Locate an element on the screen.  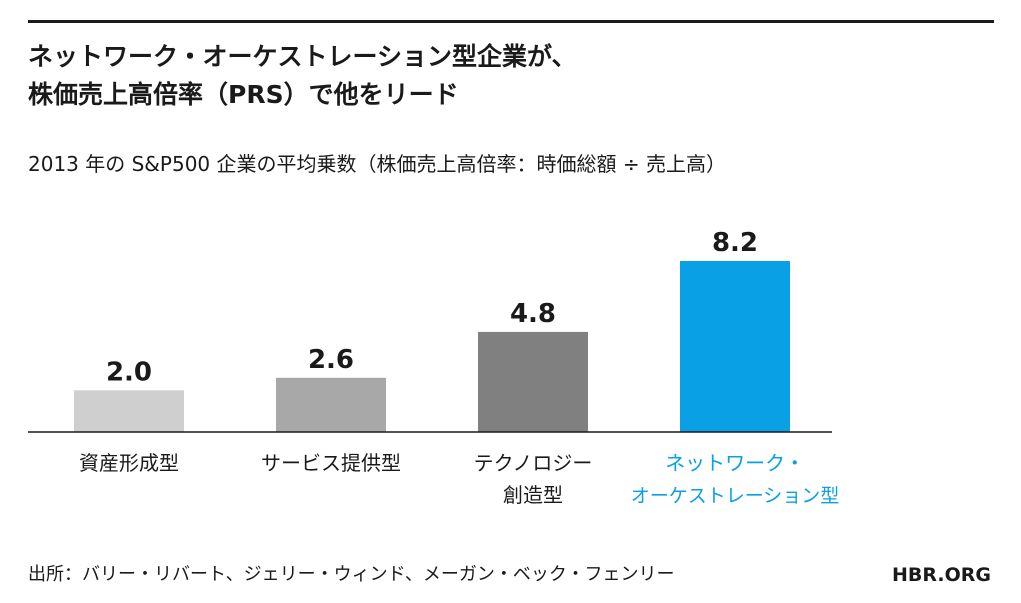
value-label-4: 8.2 is located at coordinates (735, 243).